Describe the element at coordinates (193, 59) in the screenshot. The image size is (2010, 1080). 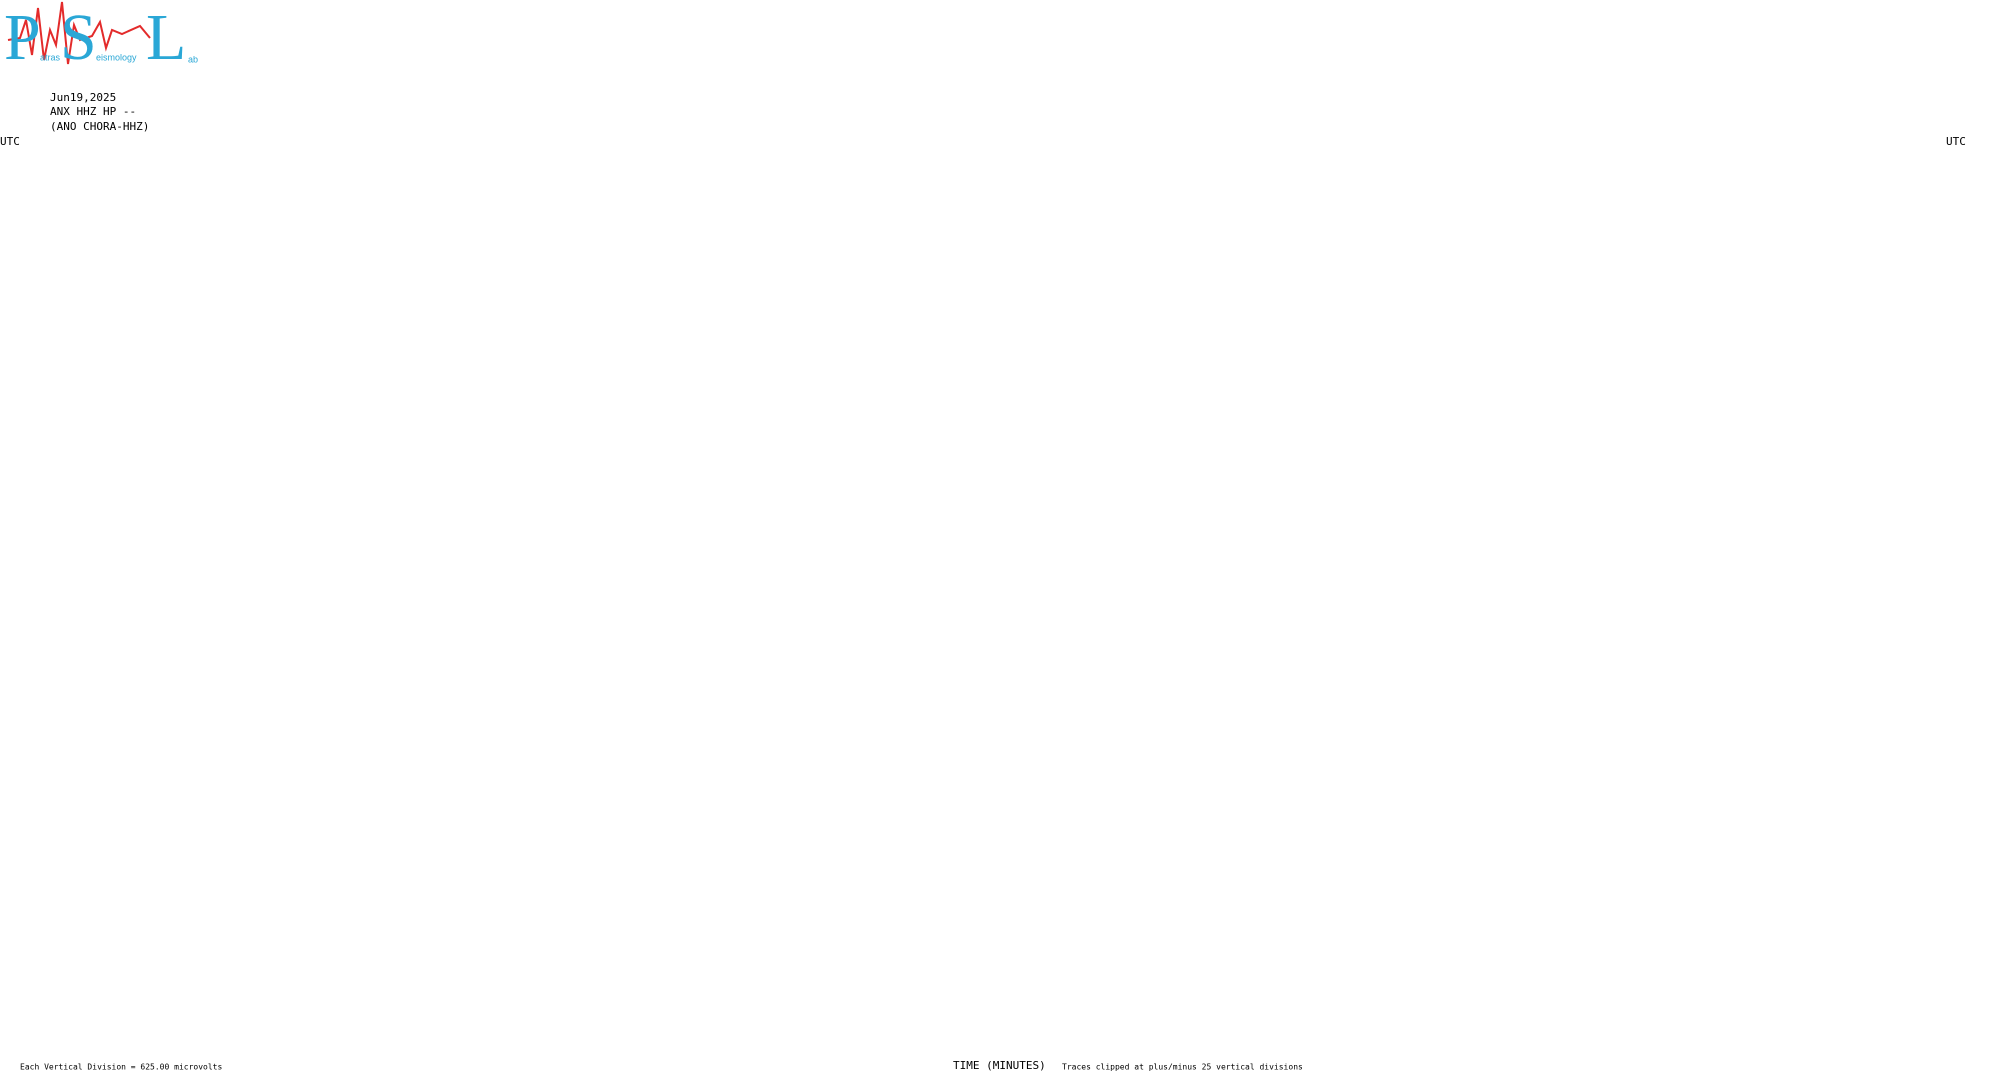
I see `logo-word: ab` at that location.